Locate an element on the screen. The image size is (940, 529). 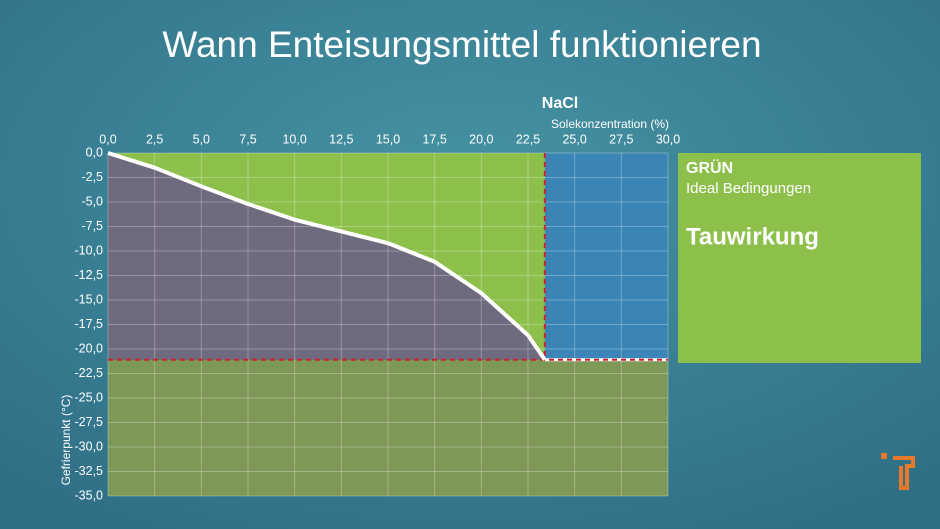
panel-subtitle: Ideal Bedingungen is located at coordinates (748, 188).